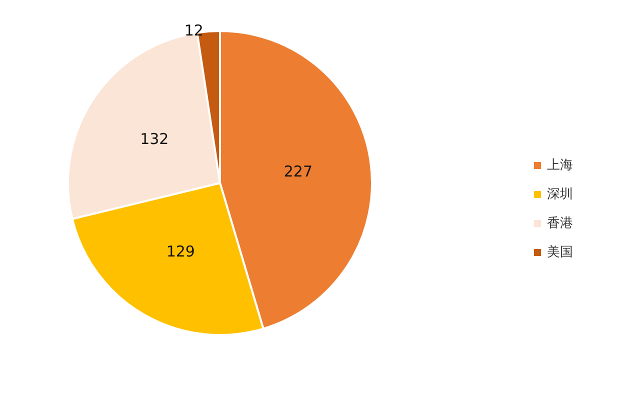 Image resolution: width=618 pixels, height=418 pixels. What do you see at coordinates (560, 165) in the screenshot?
I see `legend-label: 上海` at bounding box center [560, 165].